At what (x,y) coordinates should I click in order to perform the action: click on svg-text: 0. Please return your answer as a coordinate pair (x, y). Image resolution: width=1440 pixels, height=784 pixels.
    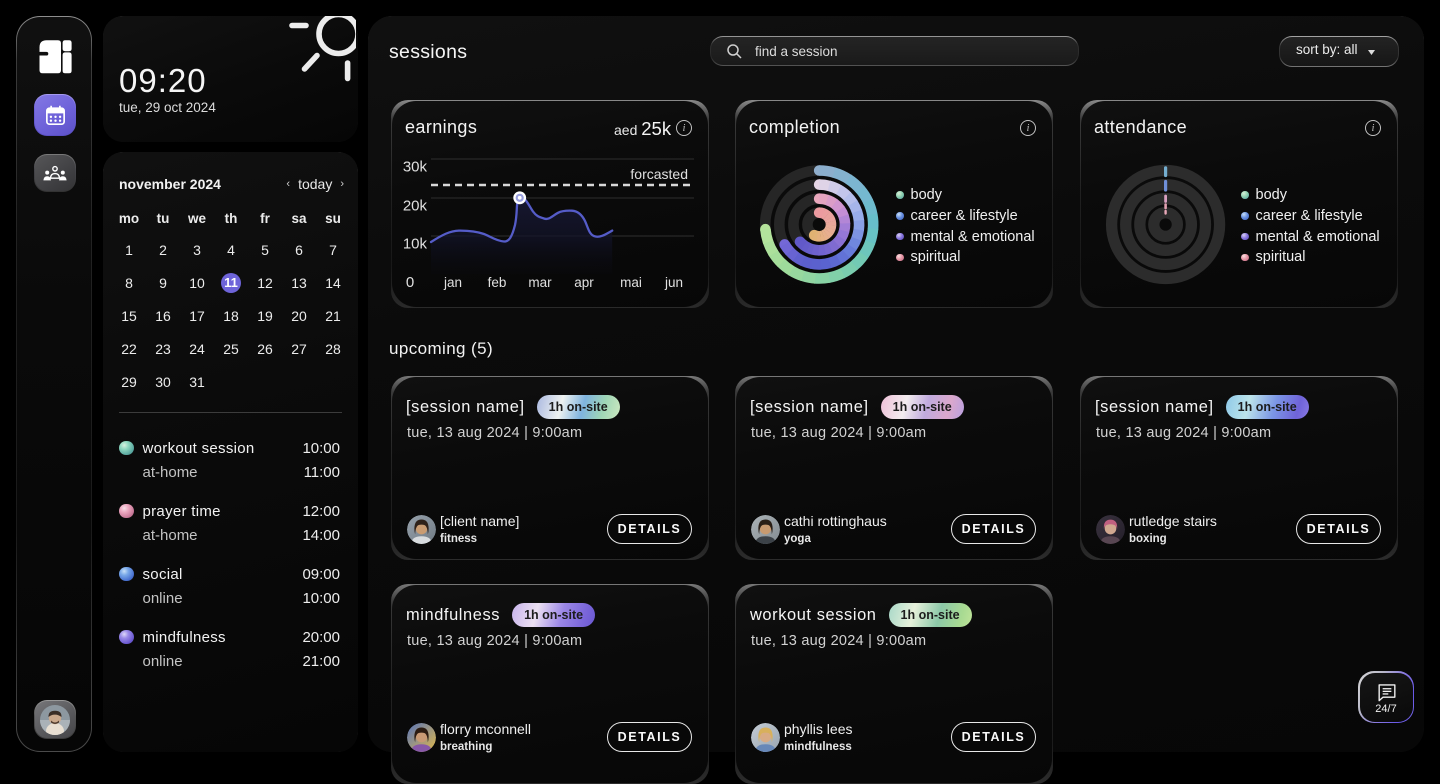
    Looking at the image, I should click on (410, 282).